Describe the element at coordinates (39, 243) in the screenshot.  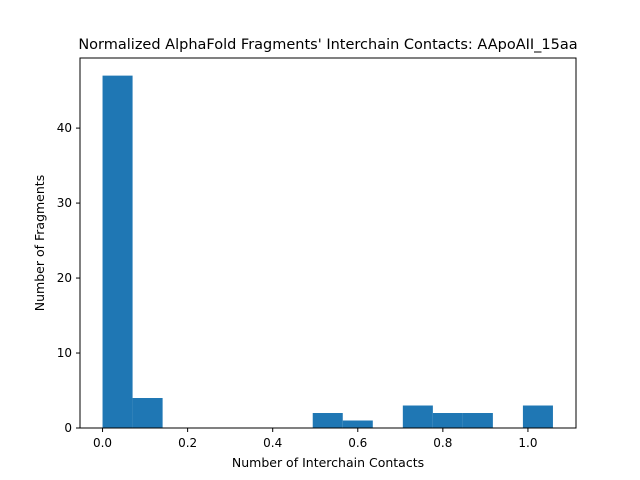
I see `y-axis-label: Number of Fragments` at that location.